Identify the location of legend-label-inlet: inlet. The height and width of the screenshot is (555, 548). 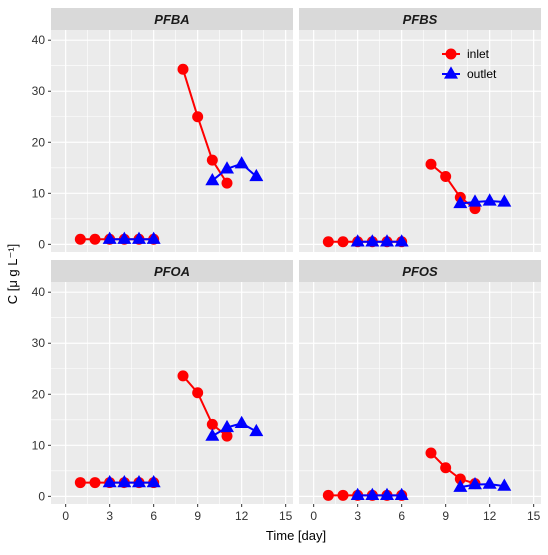
(478, 54).